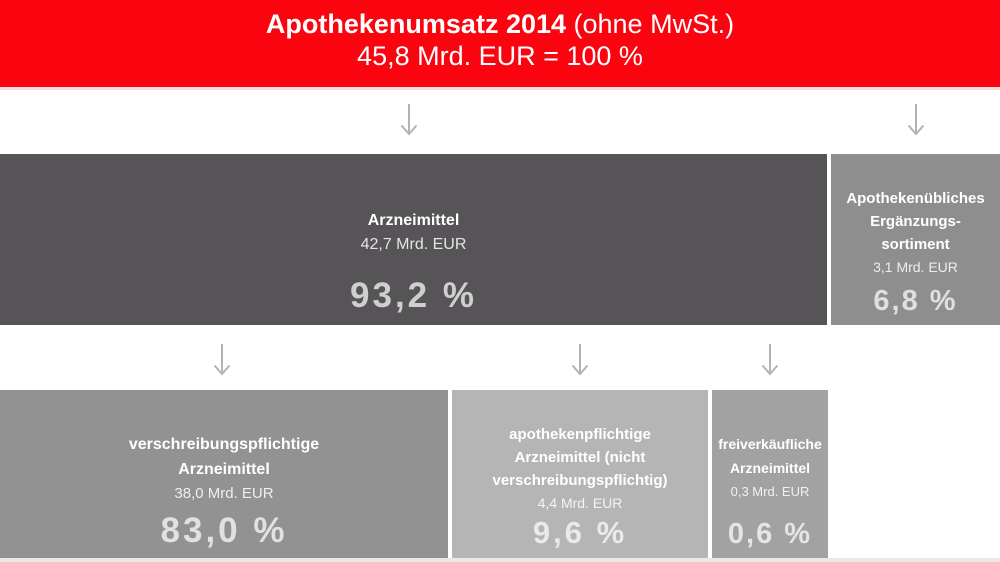 The height and width of the screenshot is (562, 1000). I want to click on page-title-bold: Apothekenumsatz 2014, so click(416, 24).